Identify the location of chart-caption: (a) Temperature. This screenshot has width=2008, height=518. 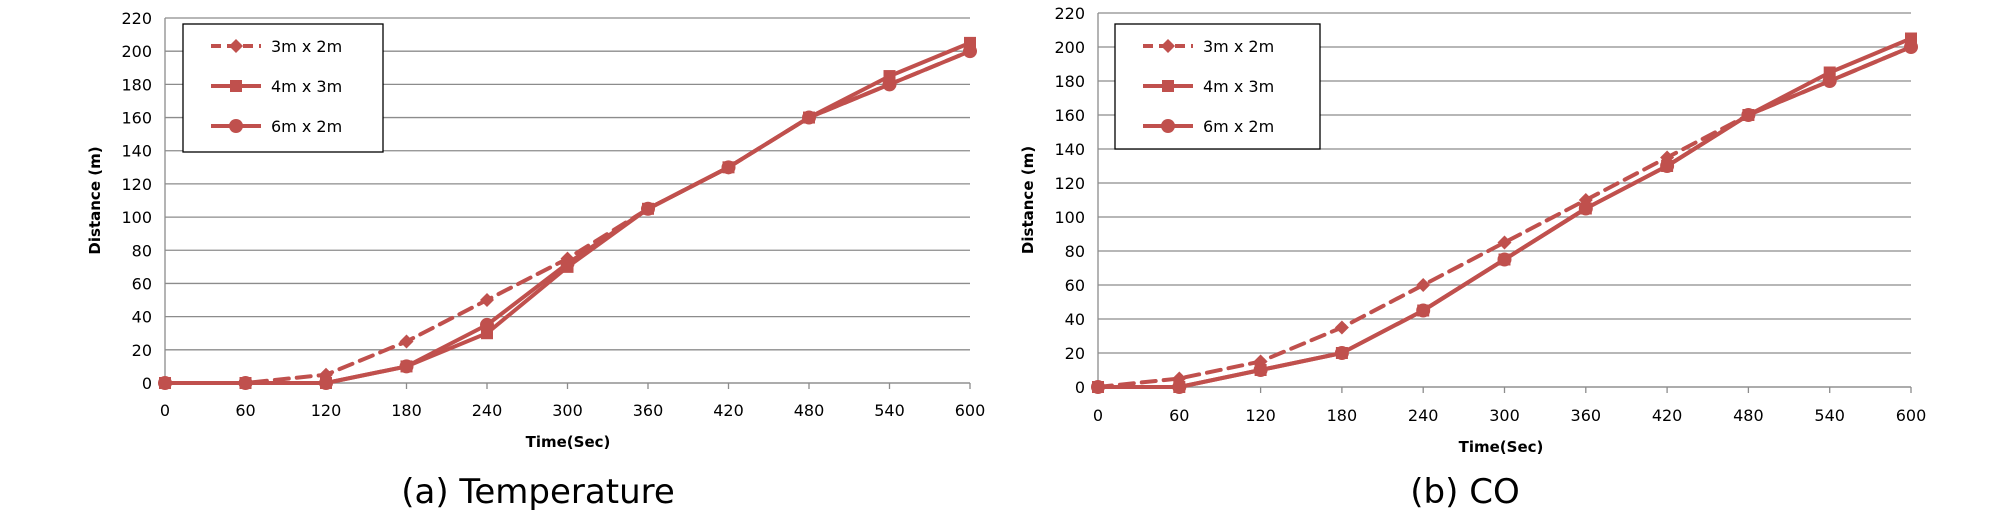
(538, 492).